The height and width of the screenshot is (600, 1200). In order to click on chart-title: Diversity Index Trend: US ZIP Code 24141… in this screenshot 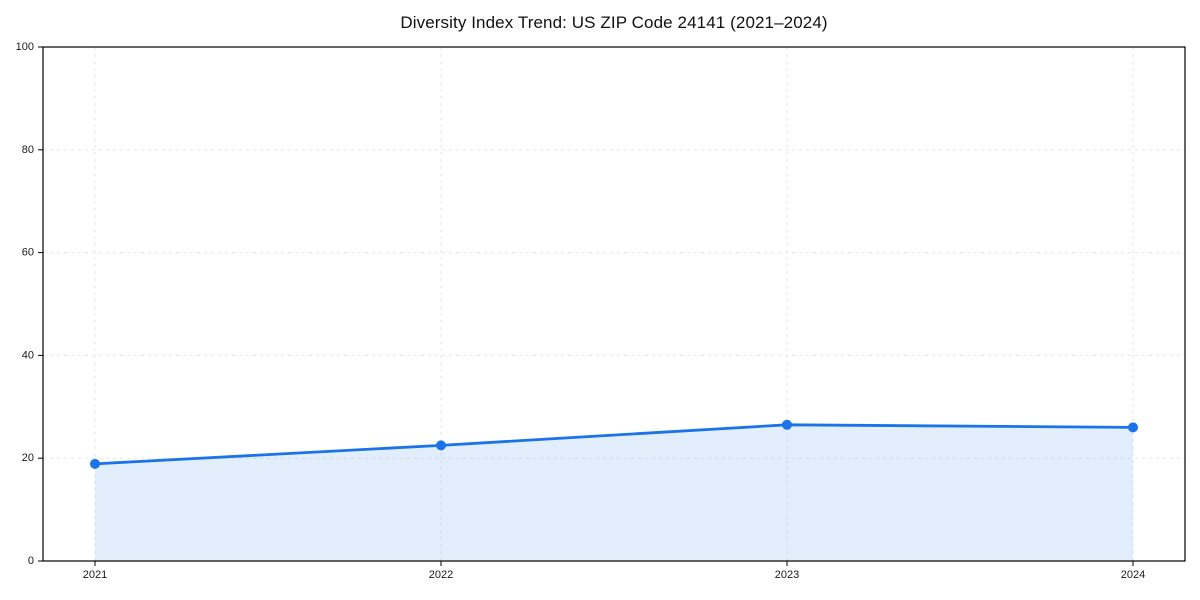, I will do `click(614, 22)`.